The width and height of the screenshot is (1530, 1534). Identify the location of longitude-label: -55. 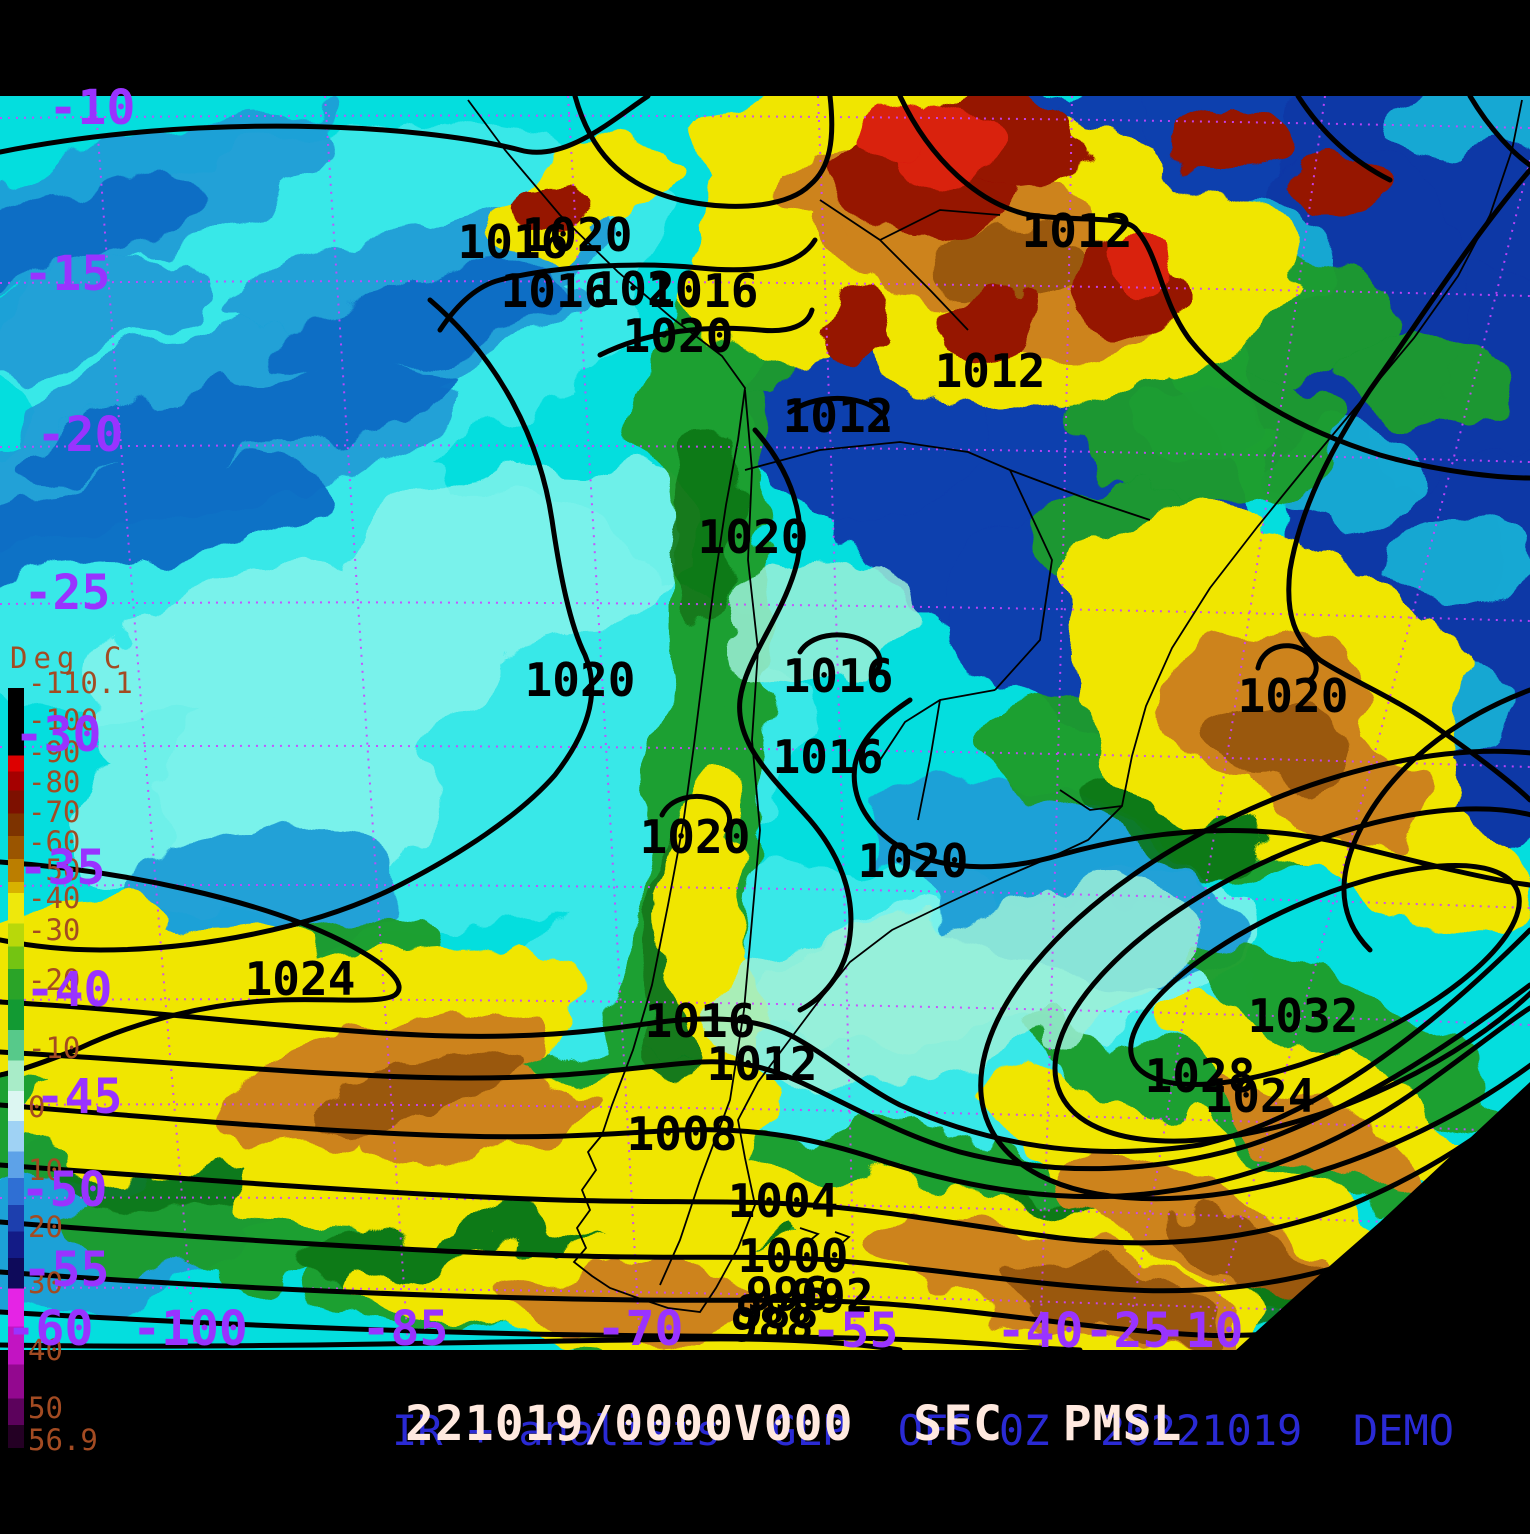
(855, 1331).